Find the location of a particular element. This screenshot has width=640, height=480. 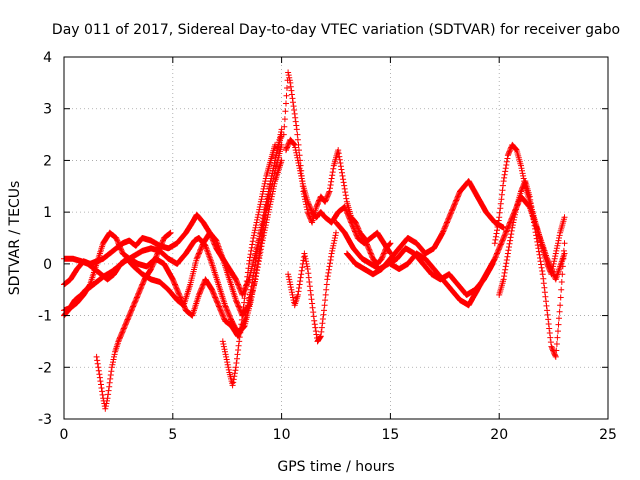

x-tick-label: 20 is located at coordinates (499, 435).